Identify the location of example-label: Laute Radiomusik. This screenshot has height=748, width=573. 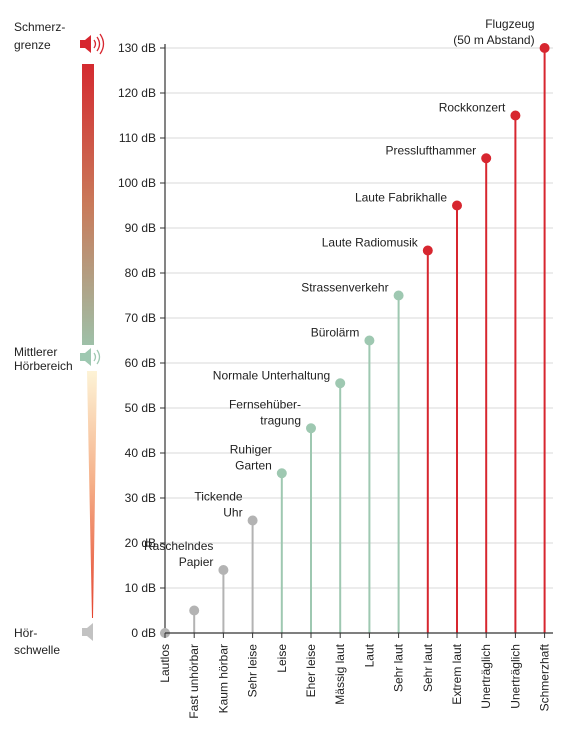
(370, 243).